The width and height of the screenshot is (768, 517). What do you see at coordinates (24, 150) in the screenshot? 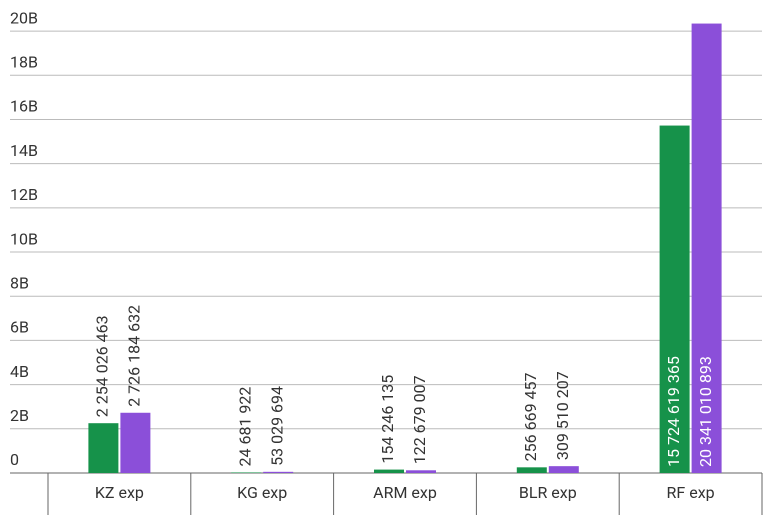
I see `y-tick-label: 14B` at bounding box center [24, 150].